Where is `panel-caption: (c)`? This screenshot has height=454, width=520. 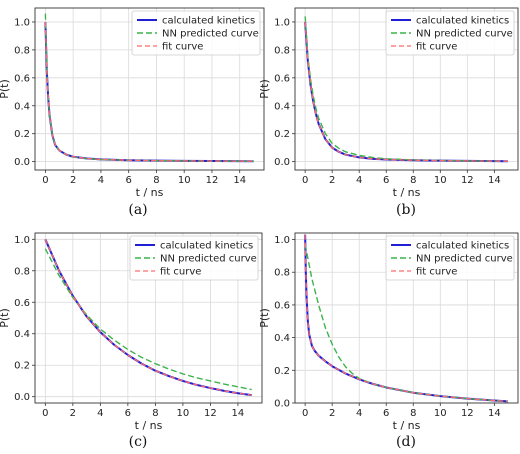
panel-caption: (c) is located at coordinates (138, 442).